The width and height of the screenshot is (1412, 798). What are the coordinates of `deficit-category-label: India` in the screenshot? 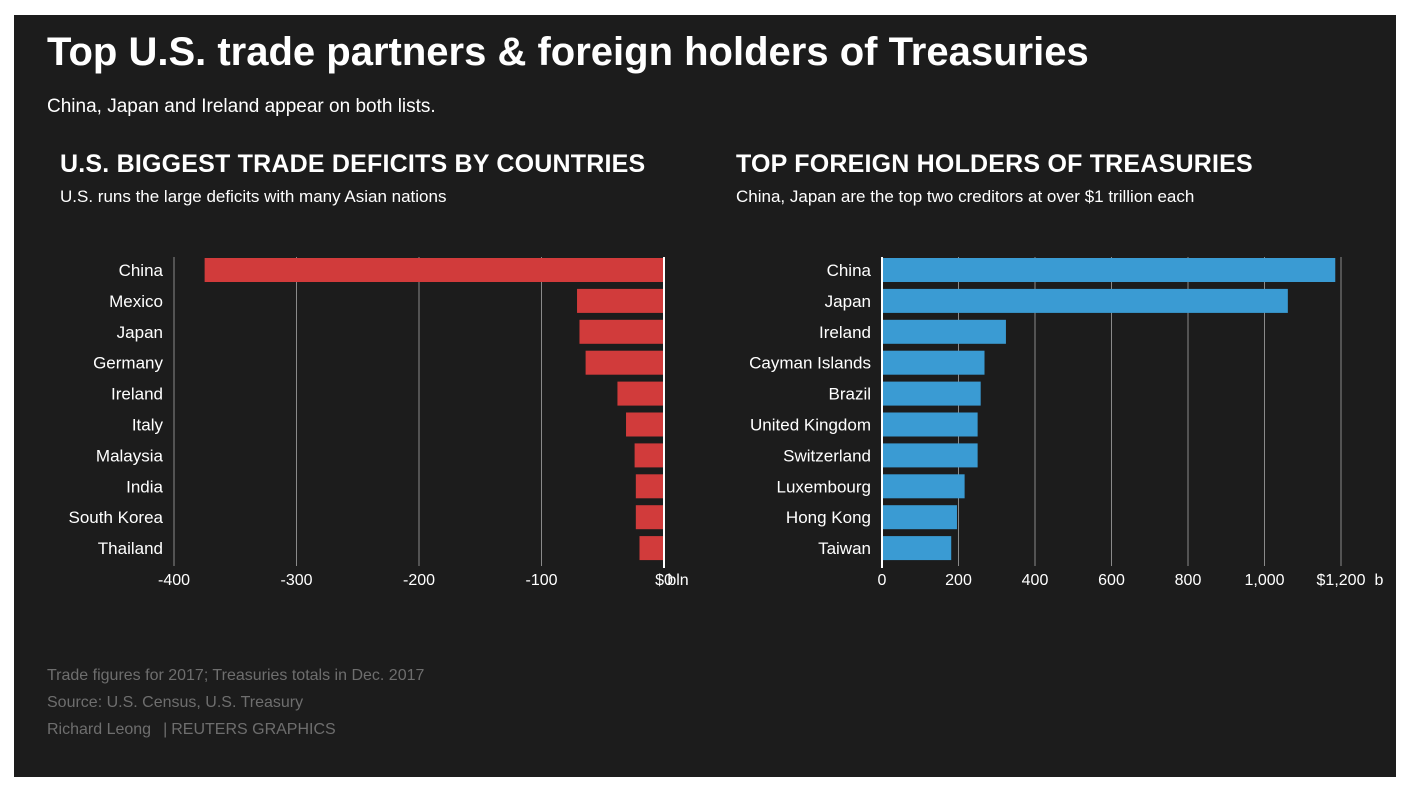 It's located at (144, 486).